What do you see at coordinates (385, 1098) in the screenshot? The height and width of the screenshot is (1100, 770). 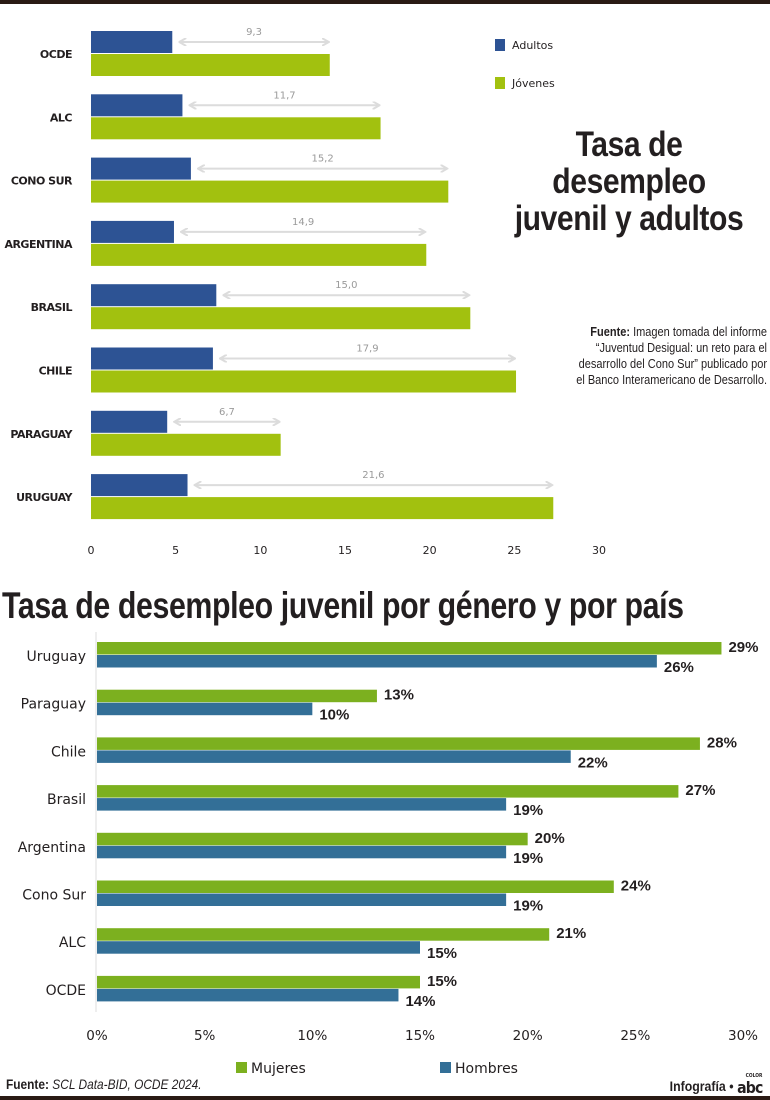 I see `bottom-border` at bounding box center [385, 1098].